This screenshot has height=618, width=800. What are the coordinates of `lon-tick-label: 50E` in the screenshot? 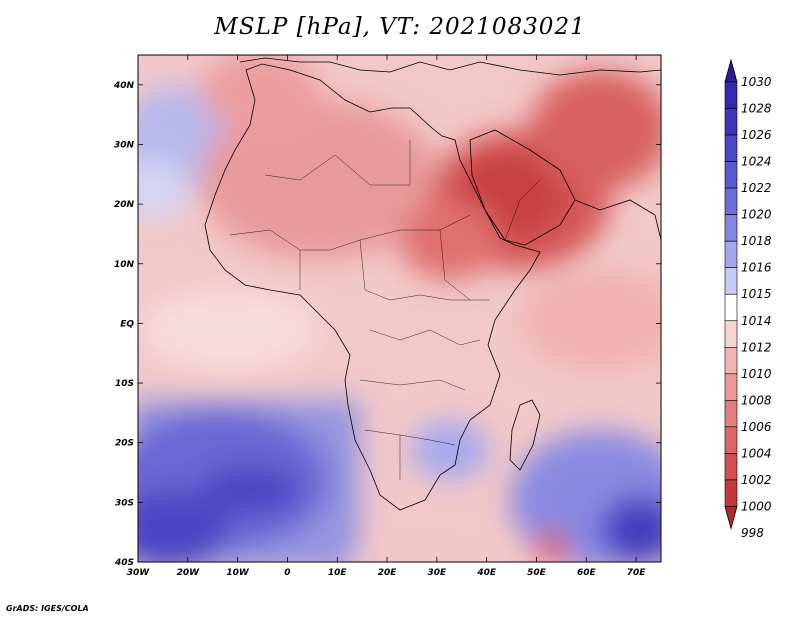 It's located at (537, 573).